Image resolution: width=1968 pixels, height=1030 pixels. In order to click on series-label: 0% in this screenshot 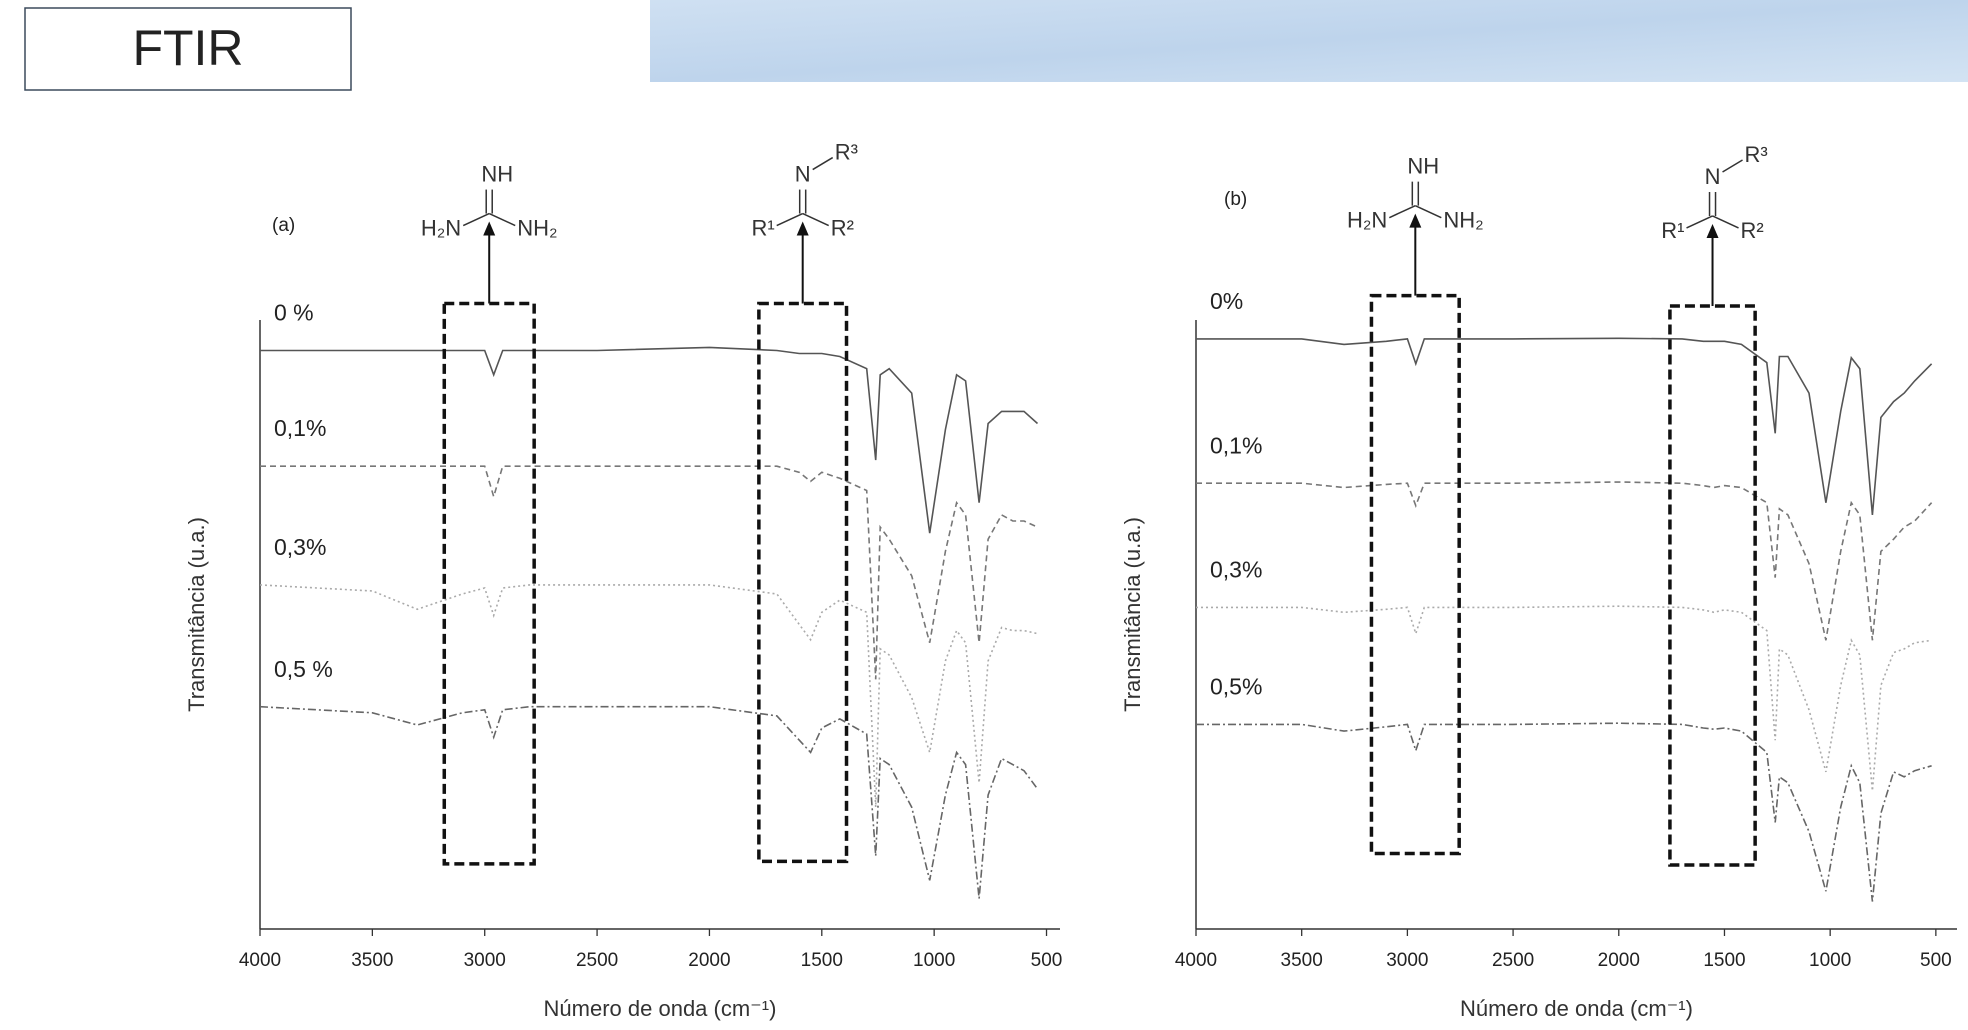, I will do `click(1226, 301)`.